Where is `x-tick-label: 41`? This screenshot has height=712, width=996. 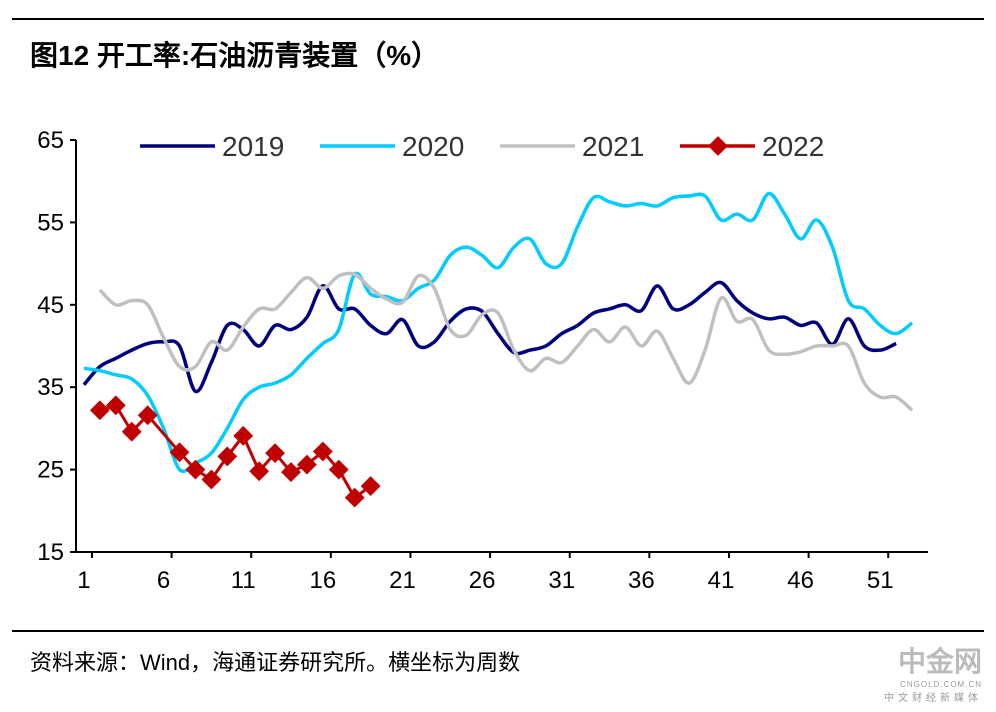 x-tick-label: 41 is located at coordinates (721, 580).